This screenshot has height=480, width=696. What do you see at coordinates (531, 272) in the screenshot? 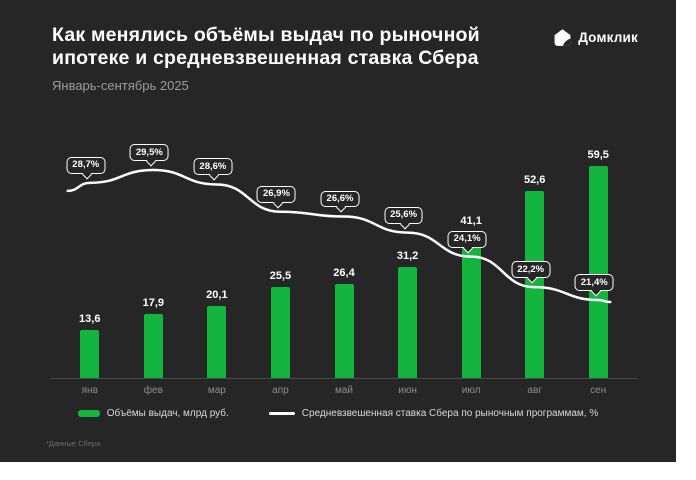
I see `rate-callout-авг: 22,2%` at bounding box center [531, 272].